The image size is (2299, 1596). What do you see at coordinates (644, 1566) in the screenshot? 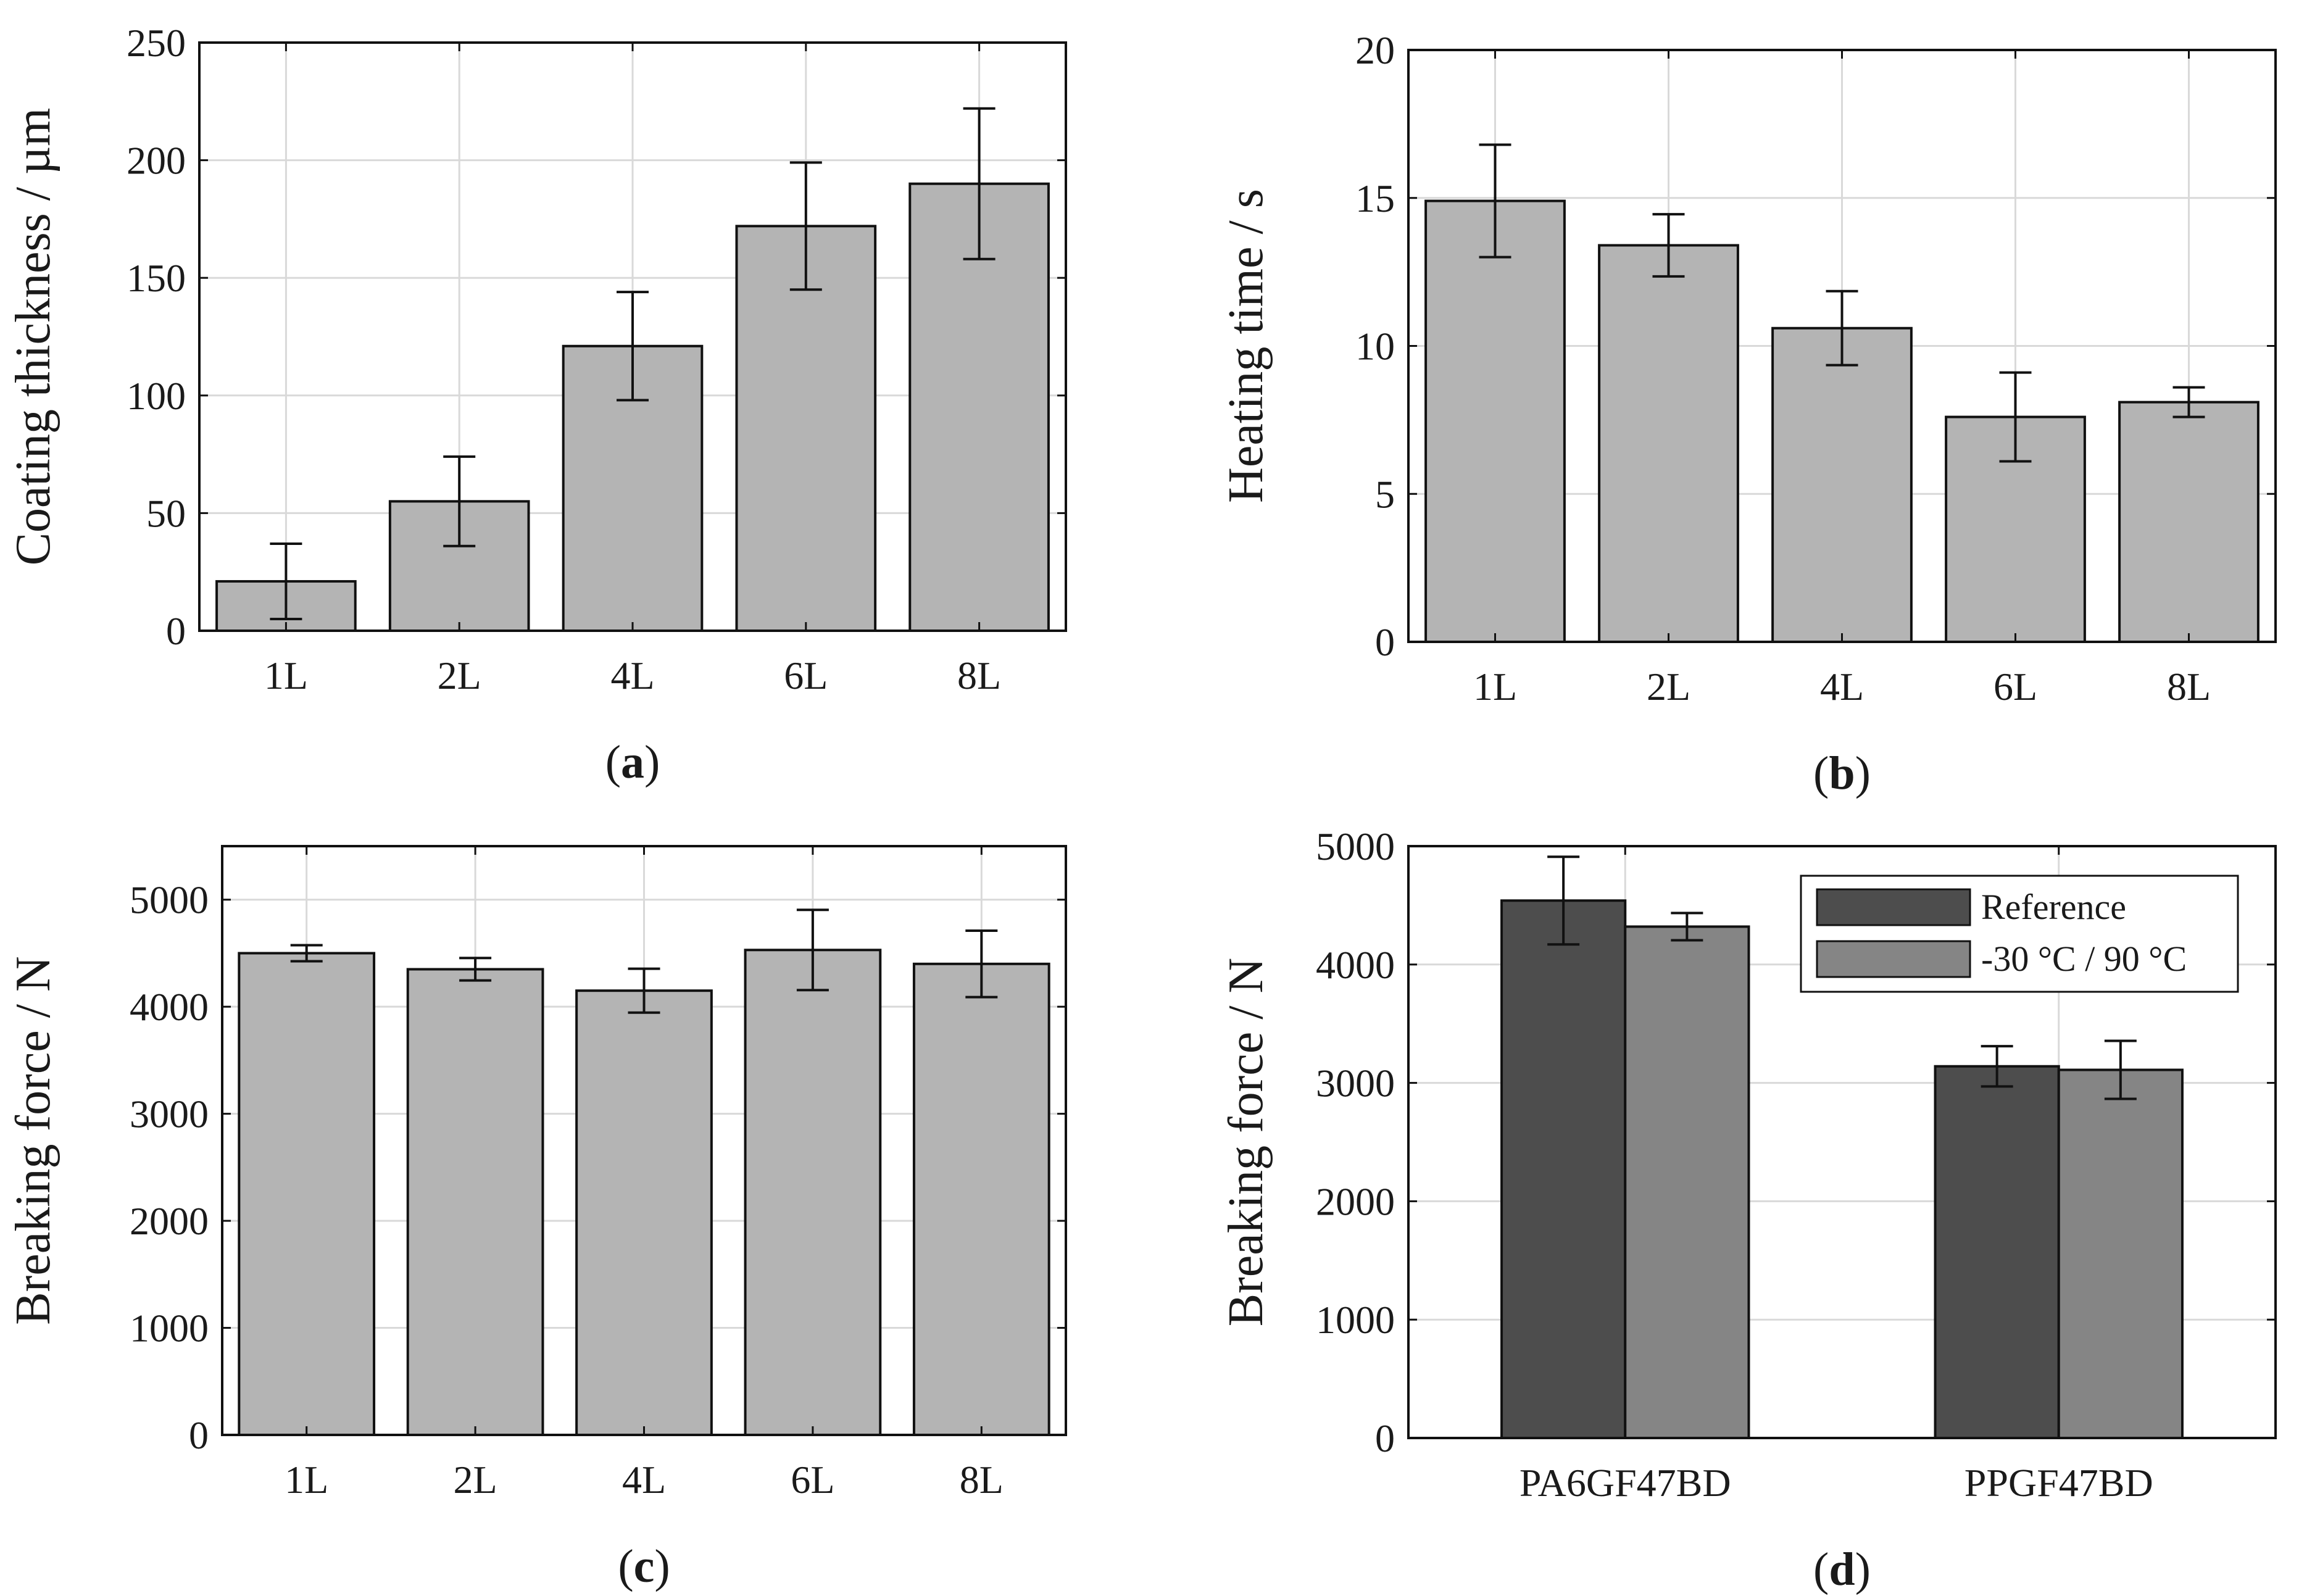
I see `panel-label: (c)` at bounding box center [644, 1566].